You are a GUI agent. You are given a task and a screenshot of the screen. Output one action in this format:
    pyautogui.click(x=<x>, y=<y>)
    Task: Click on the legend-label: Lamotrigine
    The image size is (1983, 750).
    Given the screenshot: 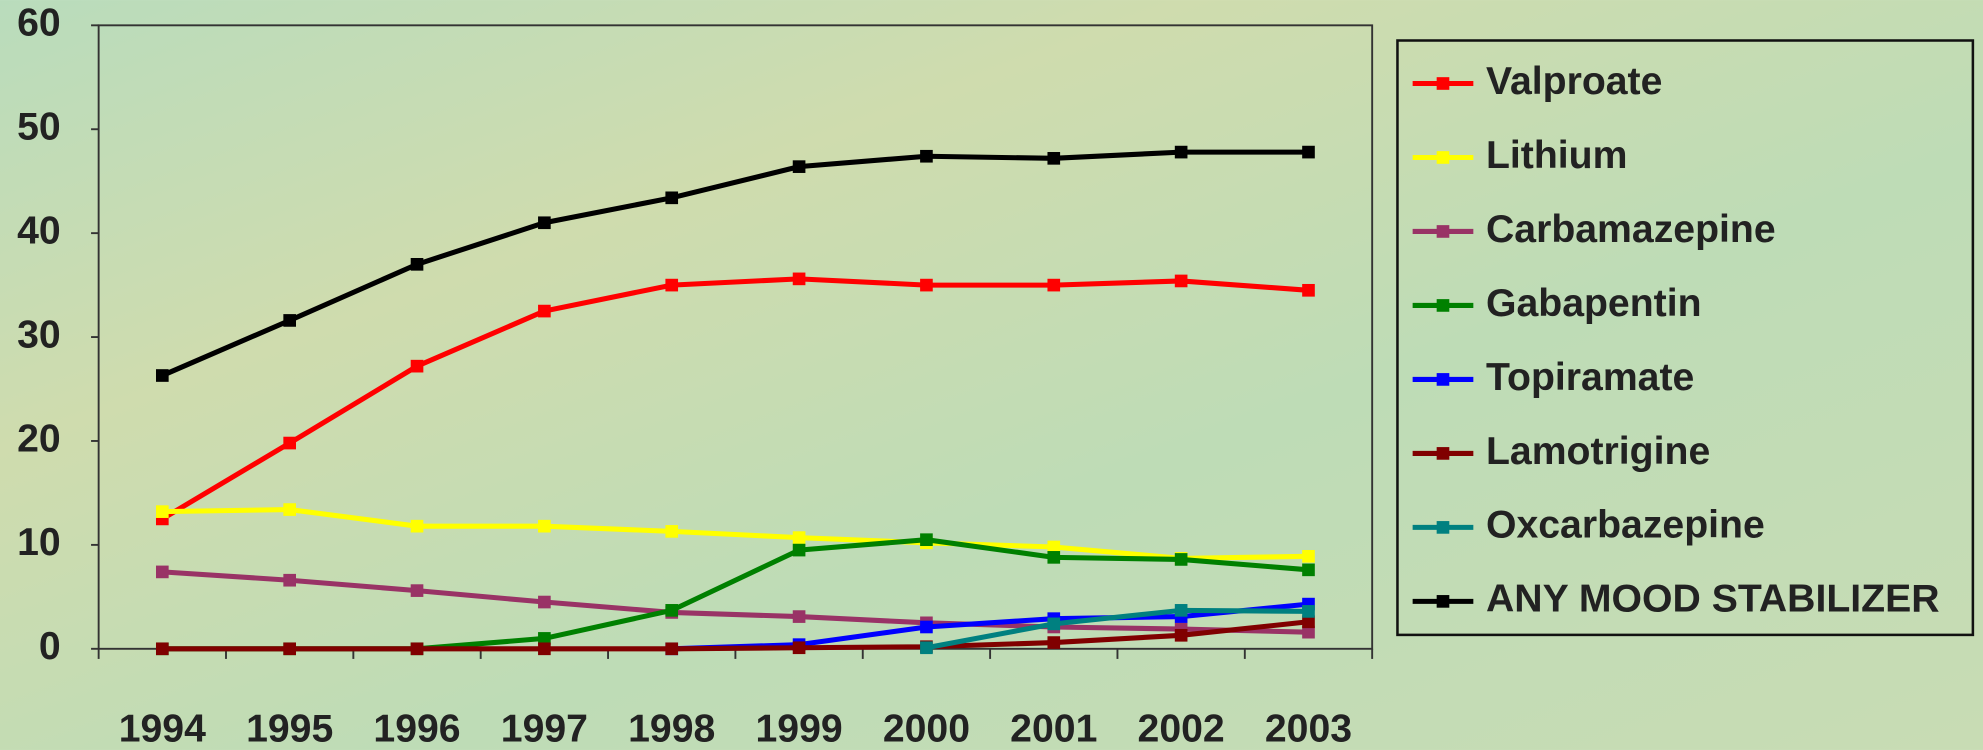 What is the action you would take?
    pyautogui.click(x=1598, y=451)
    